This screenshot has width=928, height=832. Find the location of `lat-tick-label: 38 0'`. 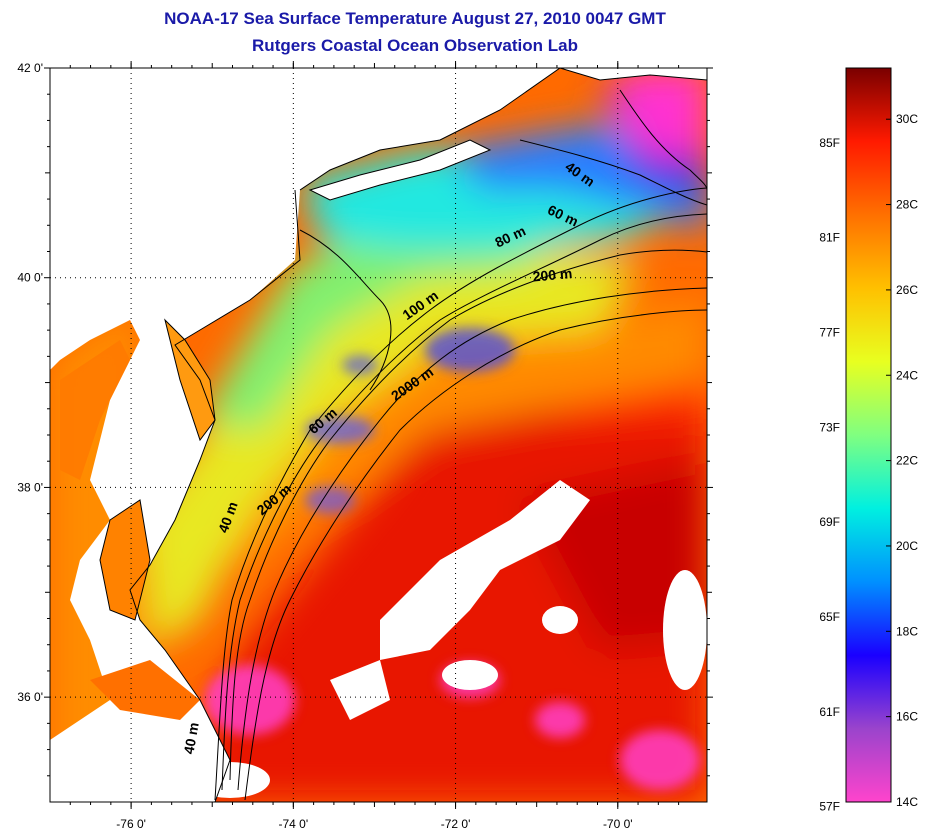

lat-tick-label: 38 0' is located at coordinates (30, 487).